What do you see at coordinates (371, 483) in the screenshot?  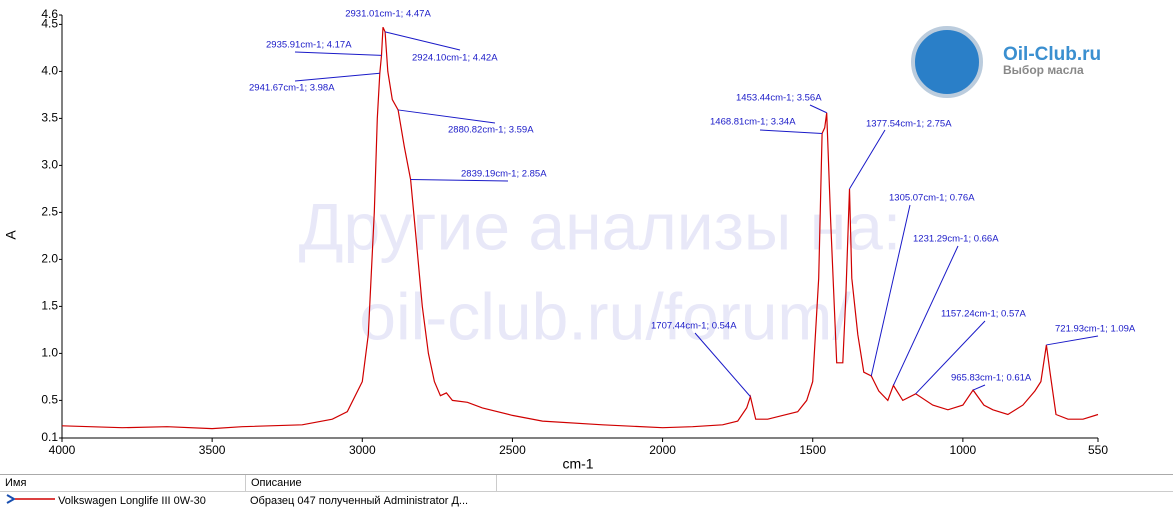 I see `header-cell: Описание` at bounding box center [371, 483].